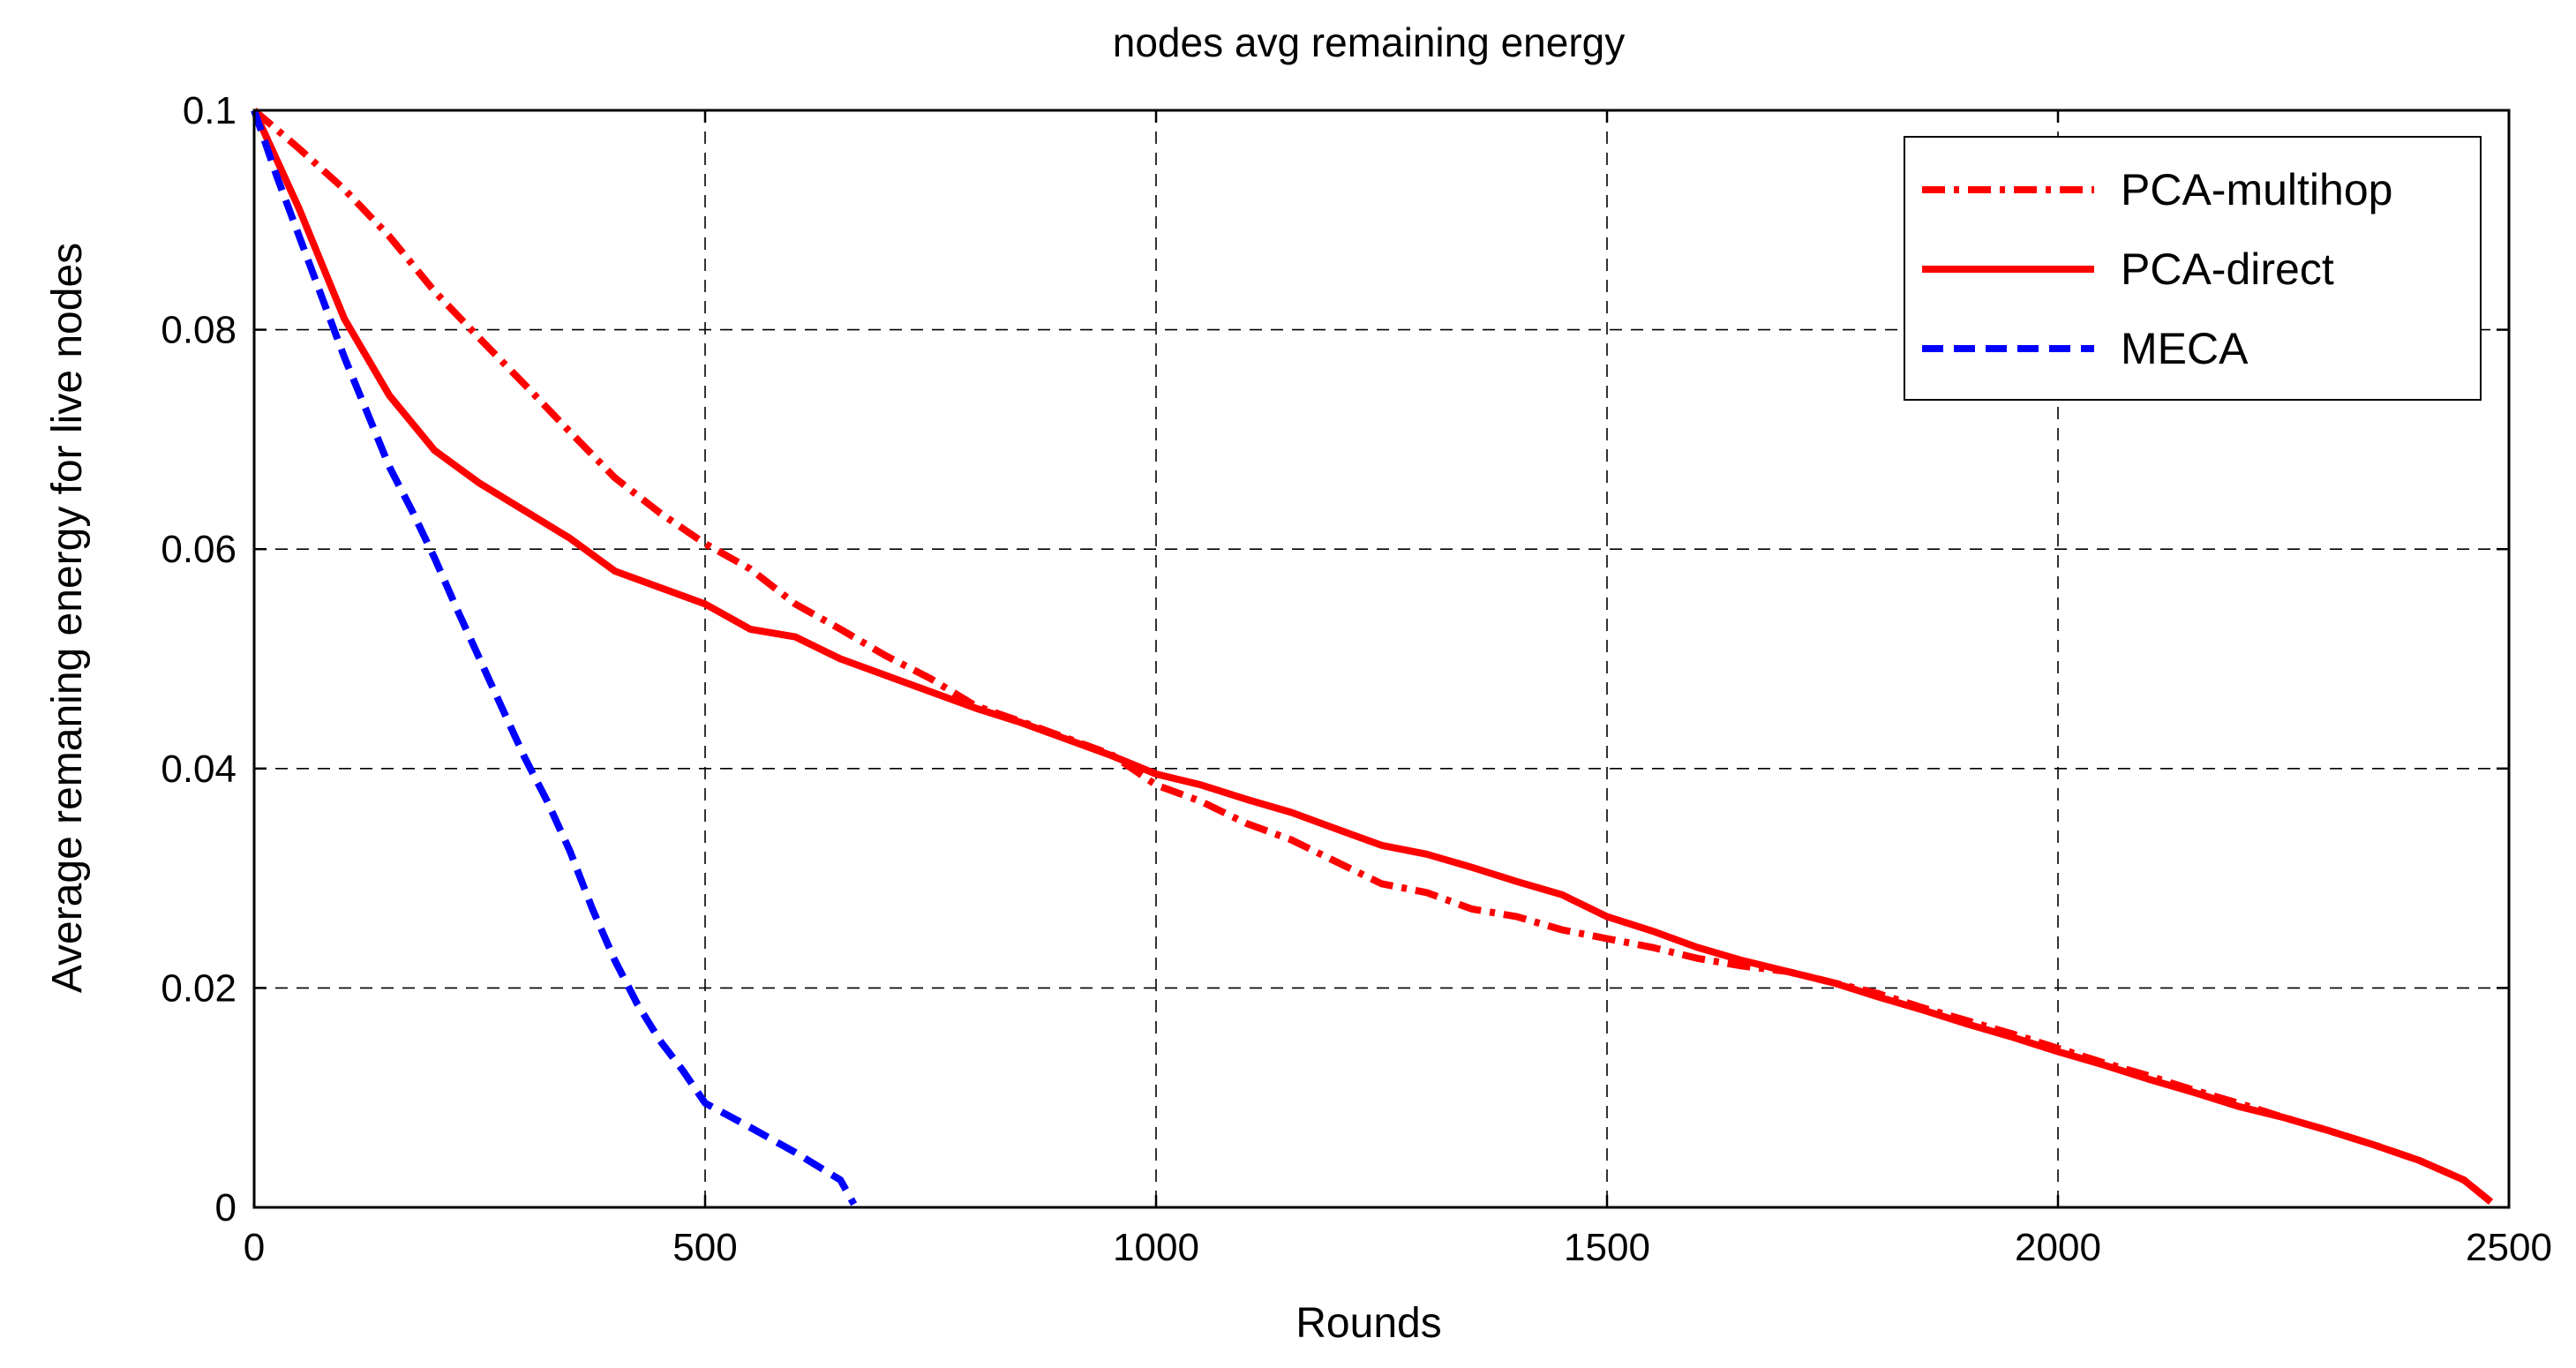 Image resolution: width=2576 pixels, height=1368 pixels. What do you see at coordinates (2256, 189) in the screenshot?
I see `legend-label: PCA-multihop` at bounding box center [2256, 189].